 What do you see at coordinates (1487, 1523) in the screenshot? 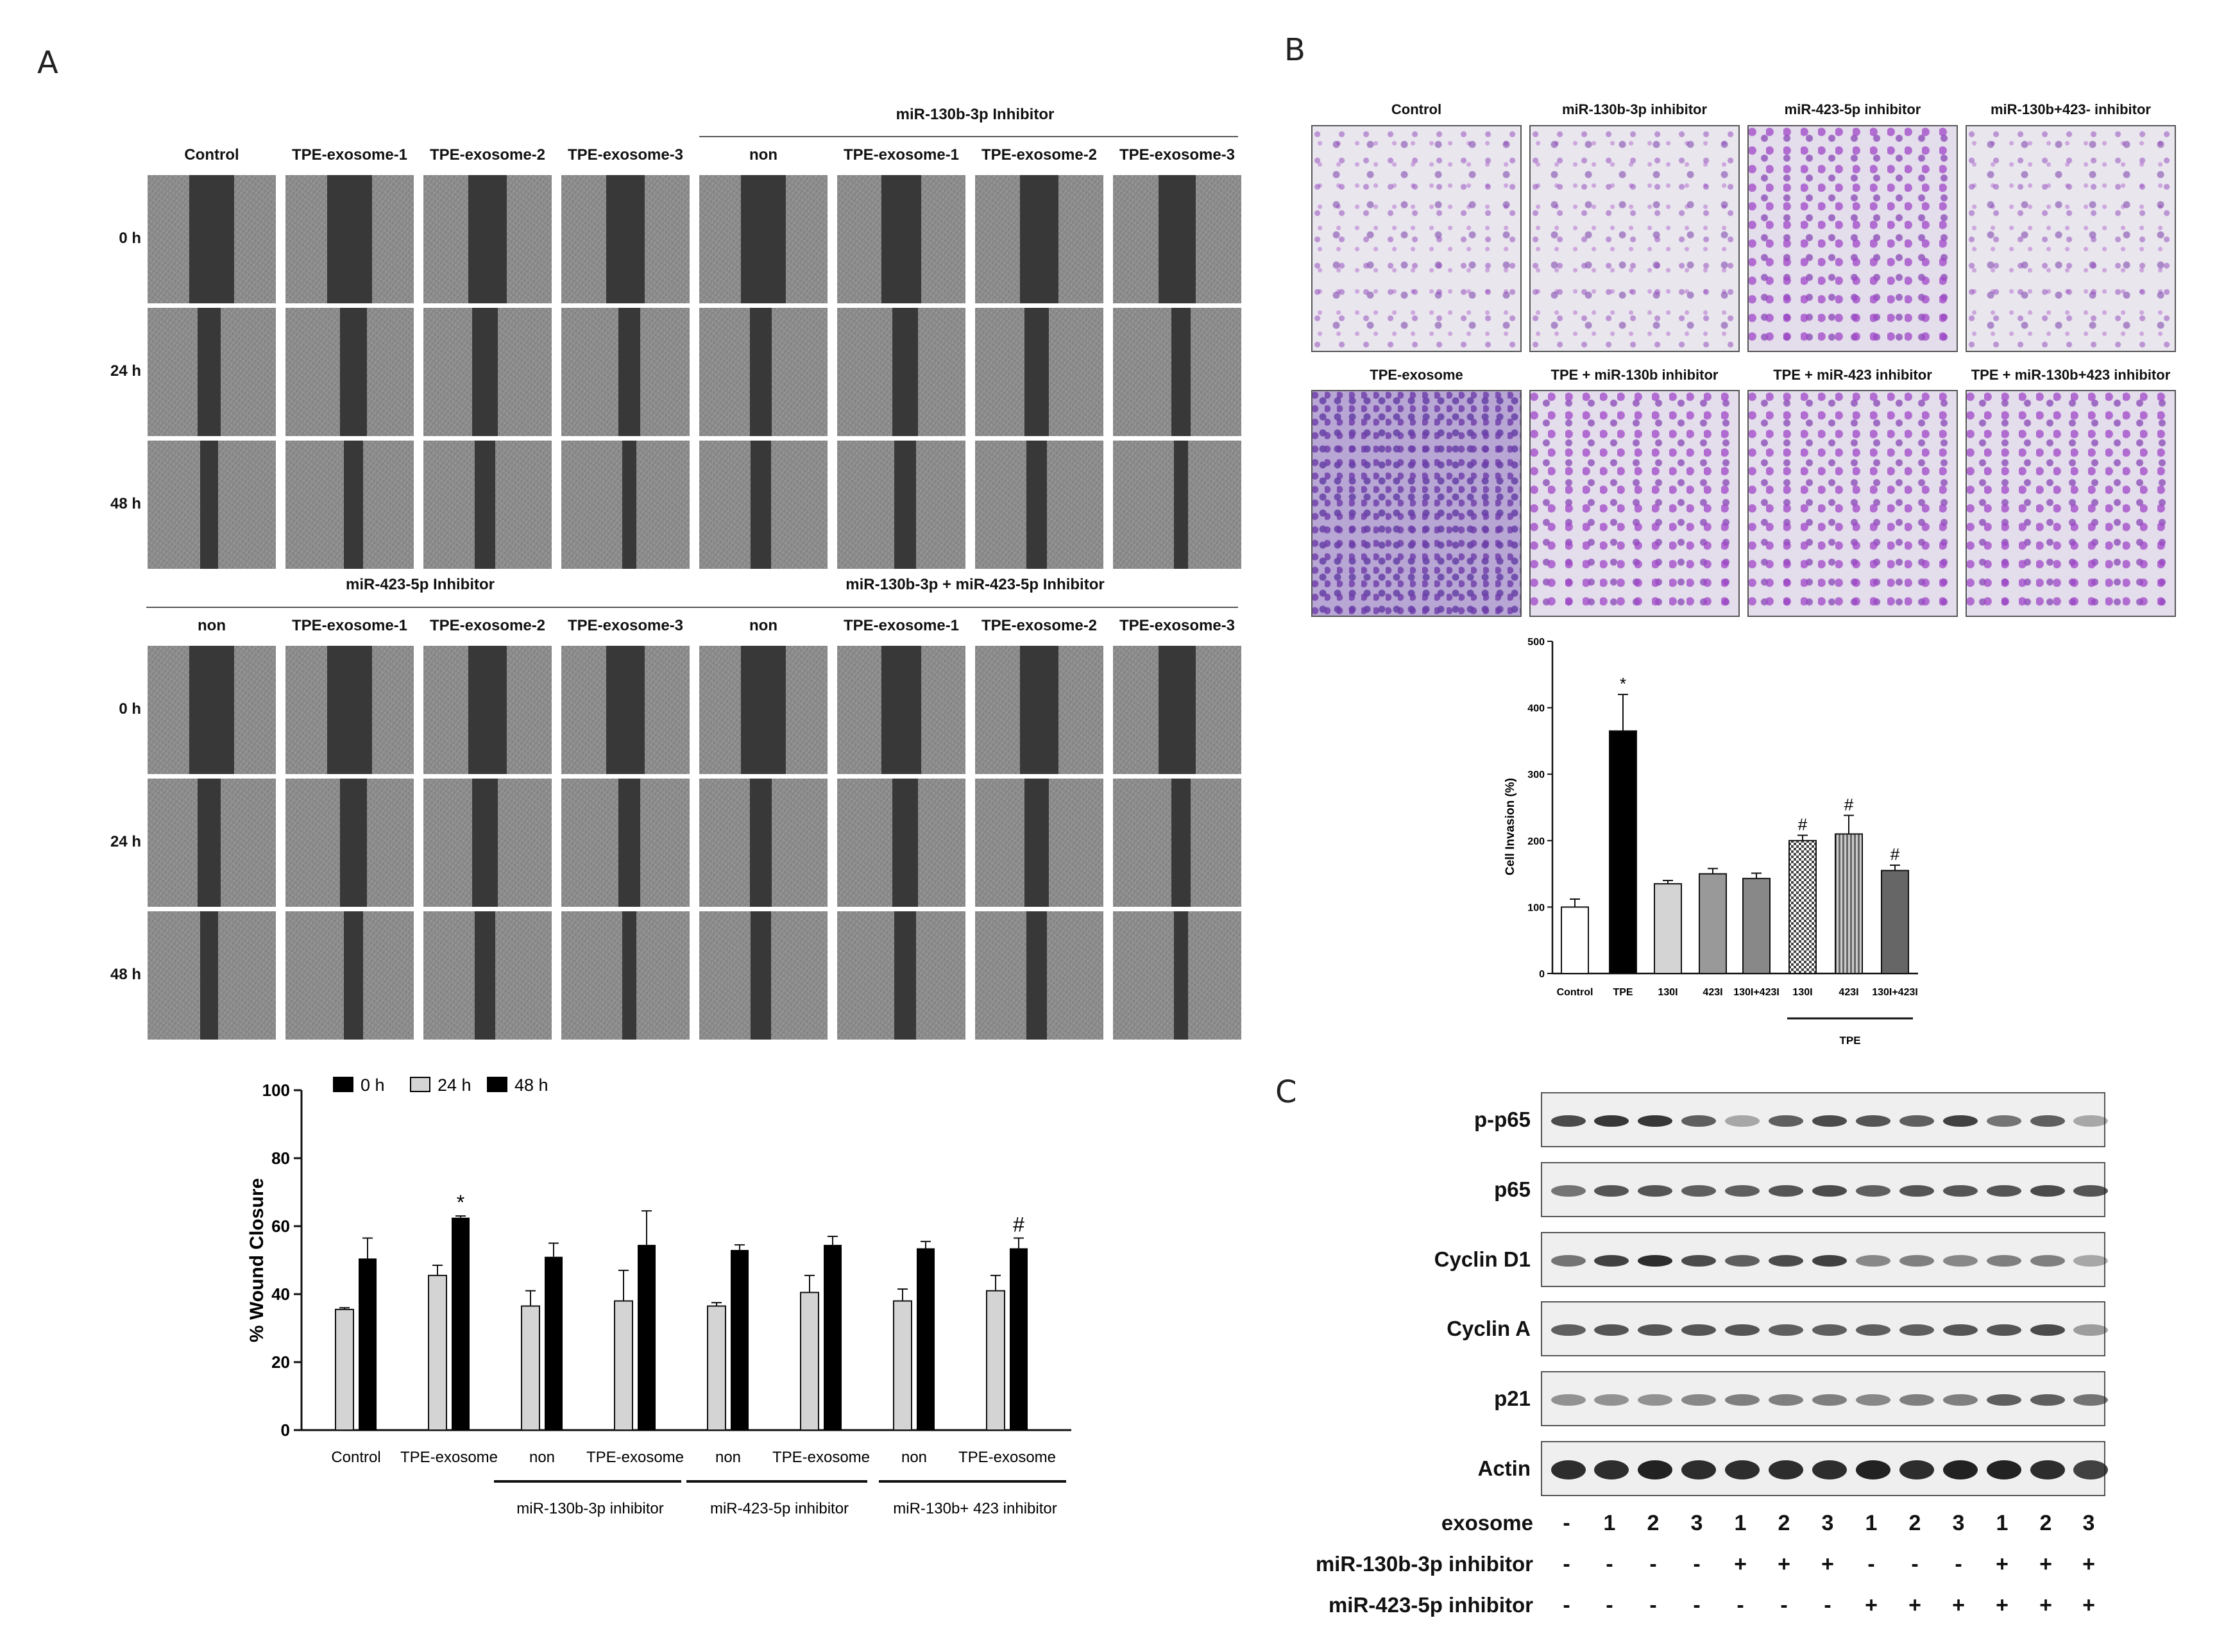
I see `condition-label: exosome` at bounding box center [1487, 1523].